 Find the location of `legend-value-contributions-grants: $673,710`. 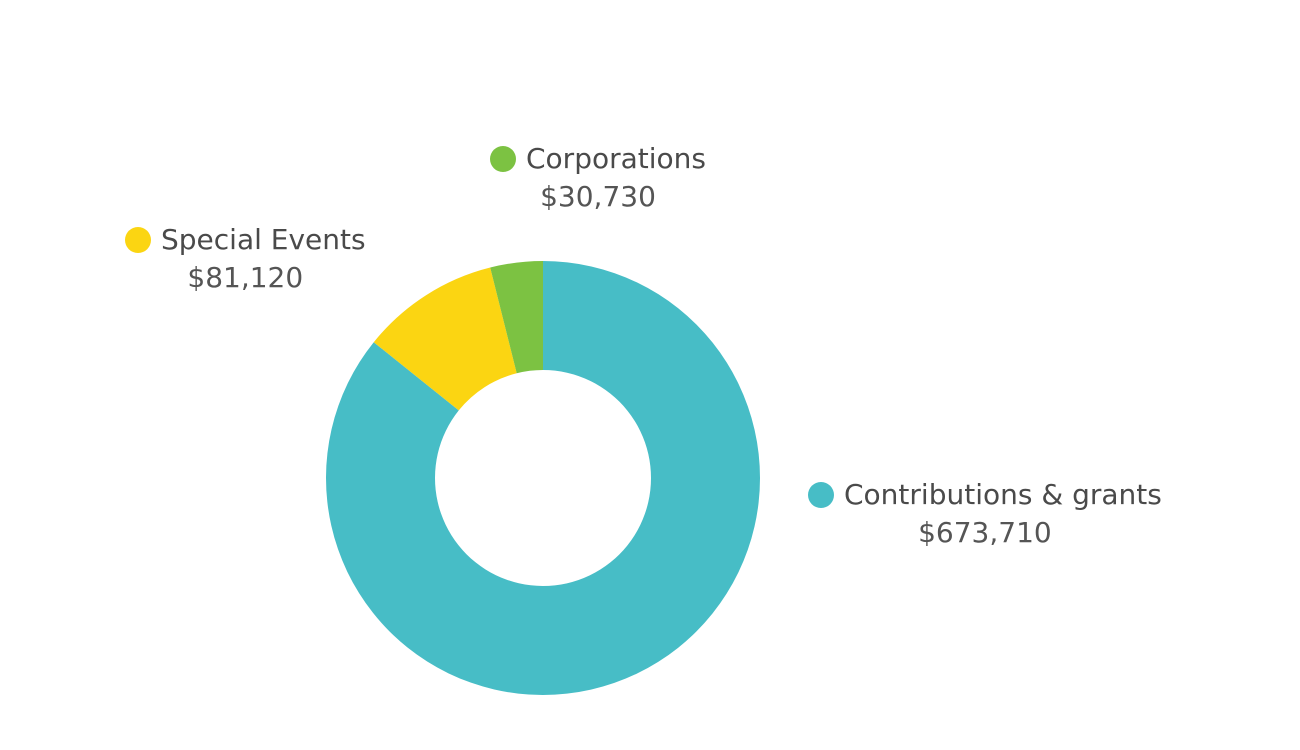

legend-value-contributions-grants: $673,710 is located at coordinates (985, 532).